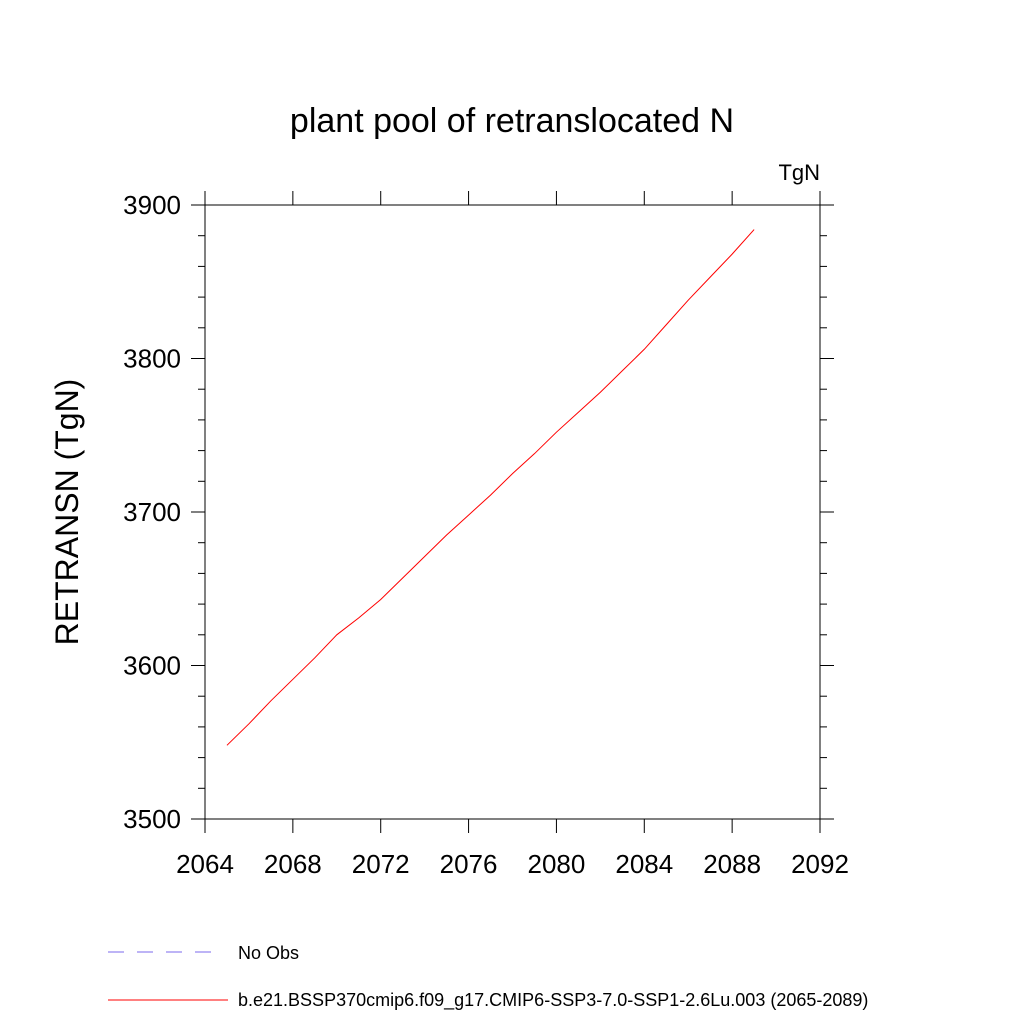  What do you see at coordinates (799, 172) in the screenshot?
I see `units-label: TgN` at bounding box center [799, 172].